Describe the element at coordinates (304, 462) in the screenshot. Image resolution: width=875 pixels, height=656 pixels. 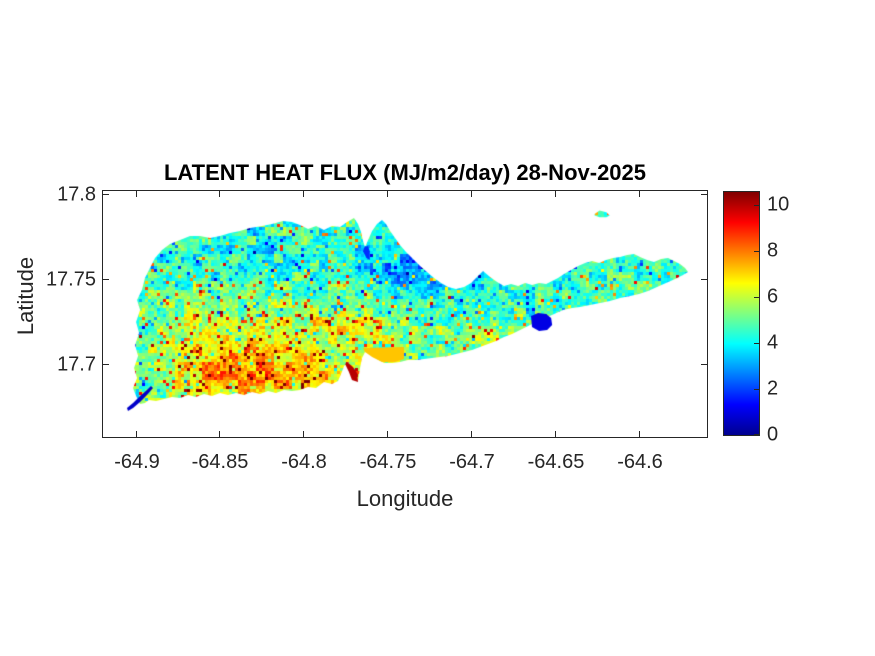
I see `x-tick-label: -64.8` at that location.